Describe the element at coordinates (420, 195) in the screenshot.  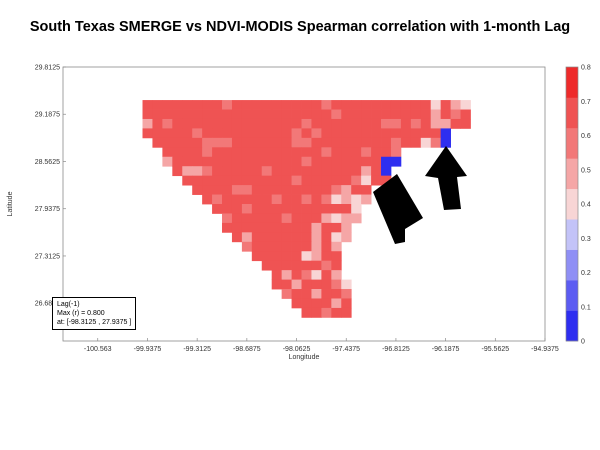
I see `annotation-arrows` at that location.